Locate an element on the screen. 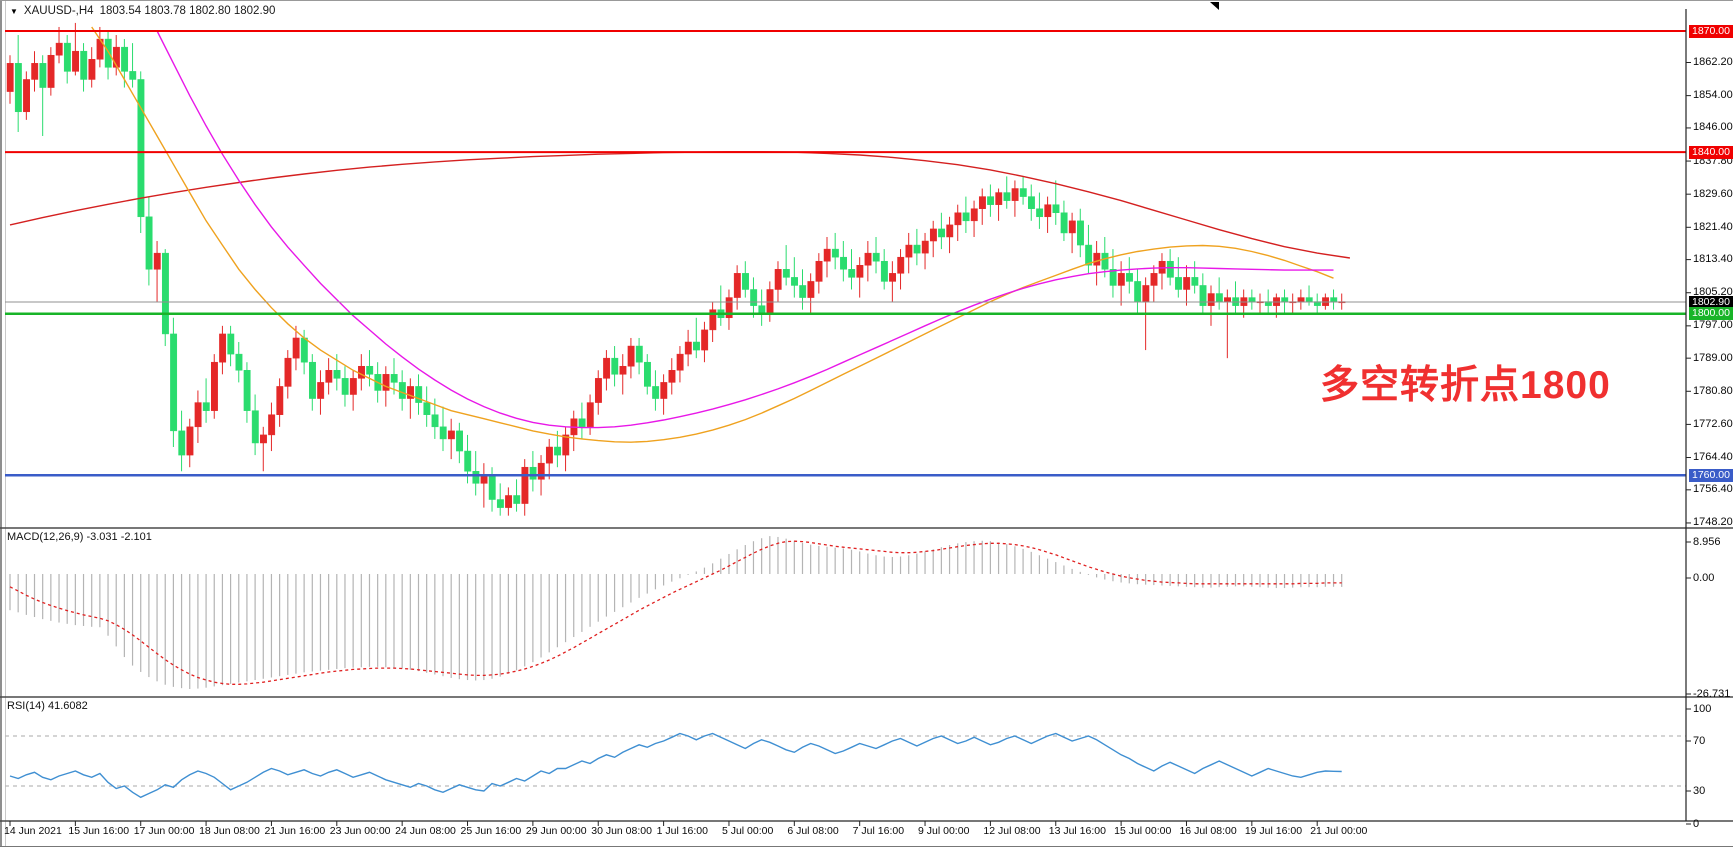 The width and height of the screenshot is (1733, 847). time-axis-label: 9 Jul 00:00 is located at coordinates (944, 831).